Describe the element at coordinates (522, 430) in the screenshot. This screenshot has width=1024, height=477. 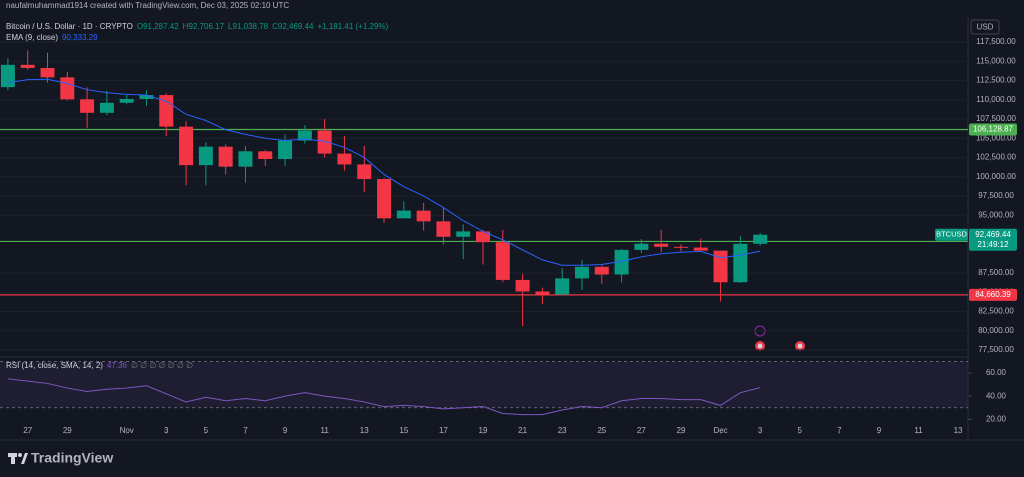
I see `x-tick-label: 21` at that location.